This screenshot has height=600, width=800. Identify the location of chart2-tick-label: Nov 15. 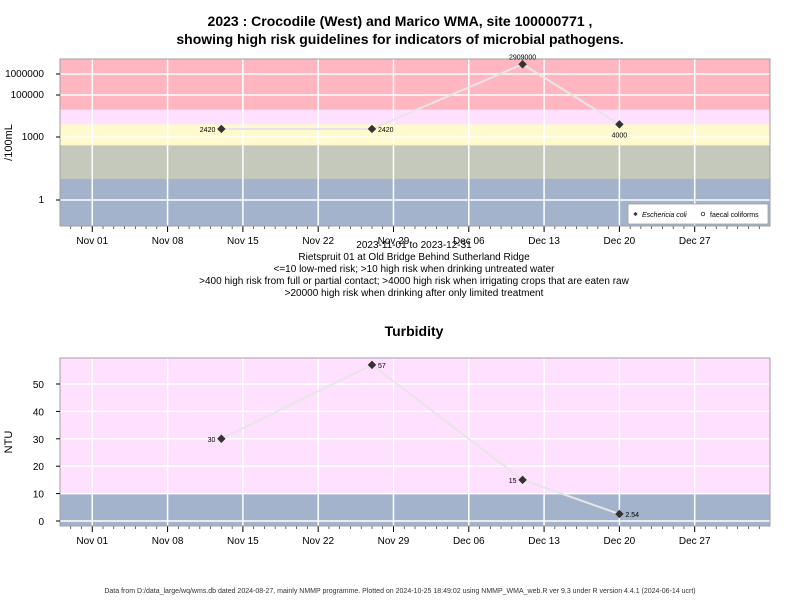
(243, 541).